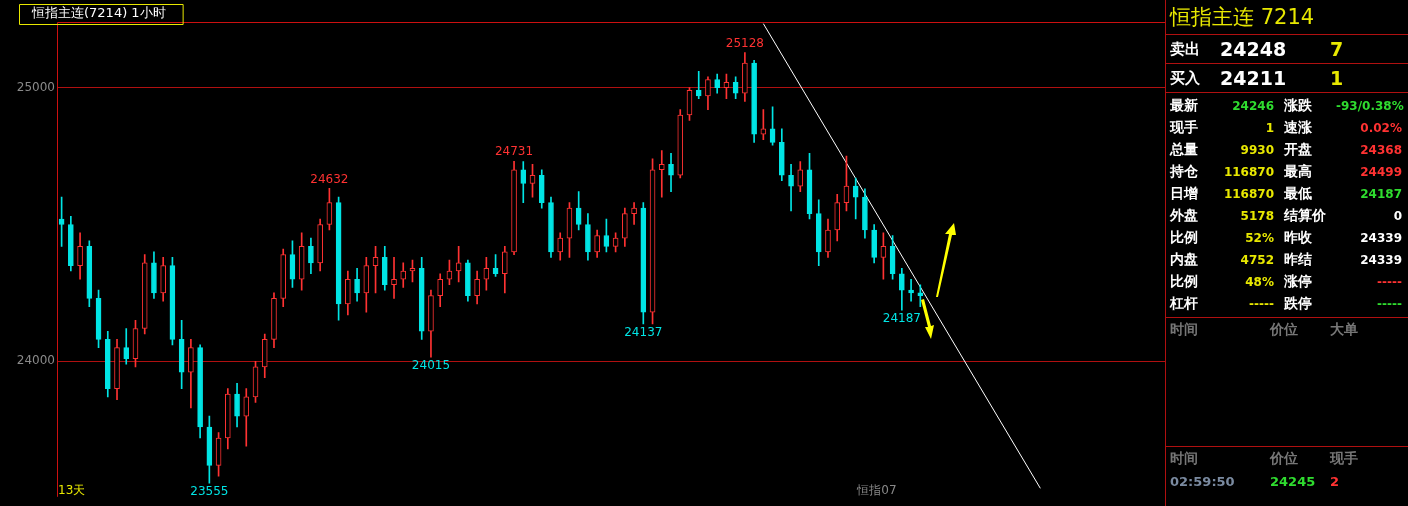  What do you see at coordinates (1380, 150) in the screenshot?
I see `text: 24368` at bounding box center [1380, 150].